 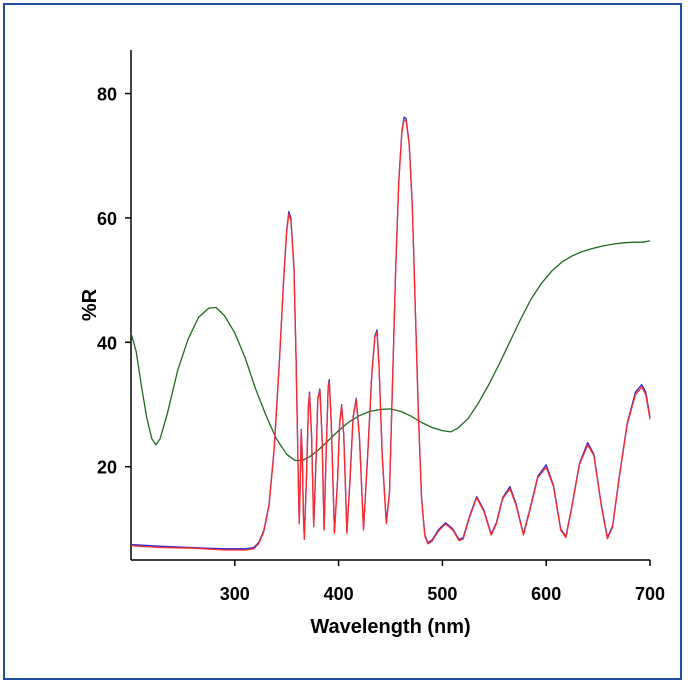 I want to click on y-tick-label-80: 80, so click(x=107, y=95).